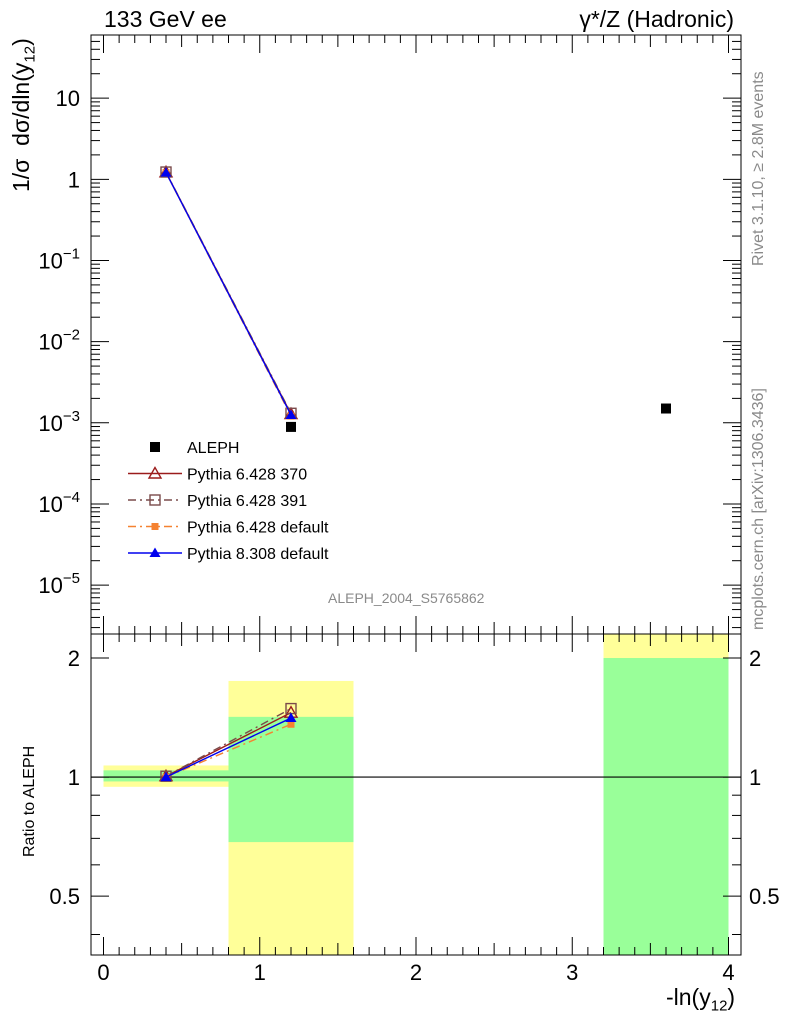 This screenshot has height=1024, width=786. Describe the element at coordinates (71, 253) in the screenshot. I see `main-y-tick-exponent: −1` at that location.